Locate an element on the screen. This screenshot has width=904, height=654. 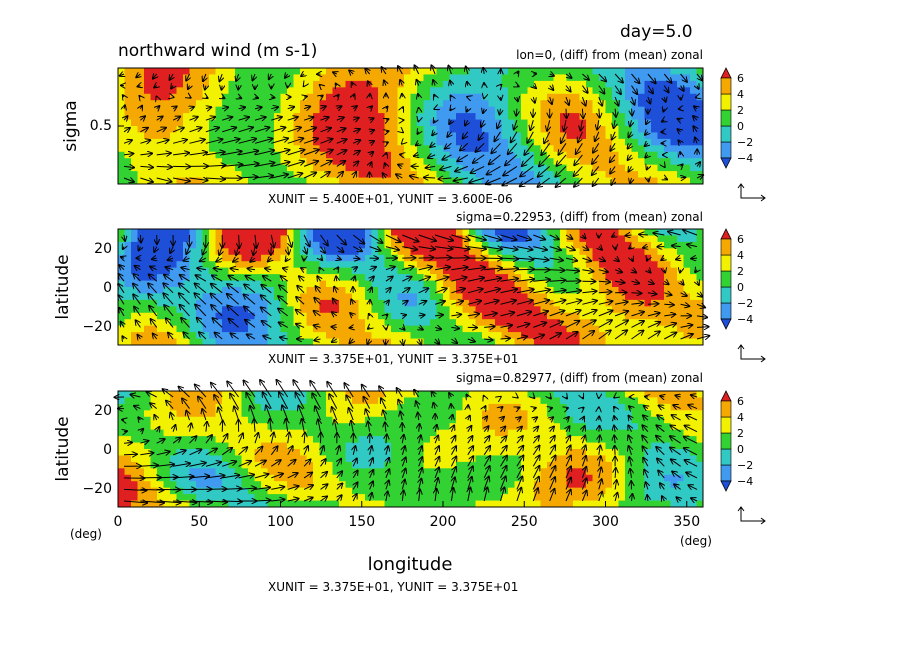
reference-vector-head is located at coordinates (751, 192).